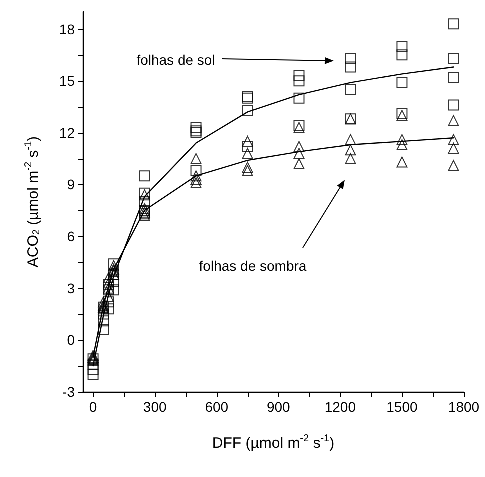  I want to click on y-tick-label: 6, so click(71, 236).